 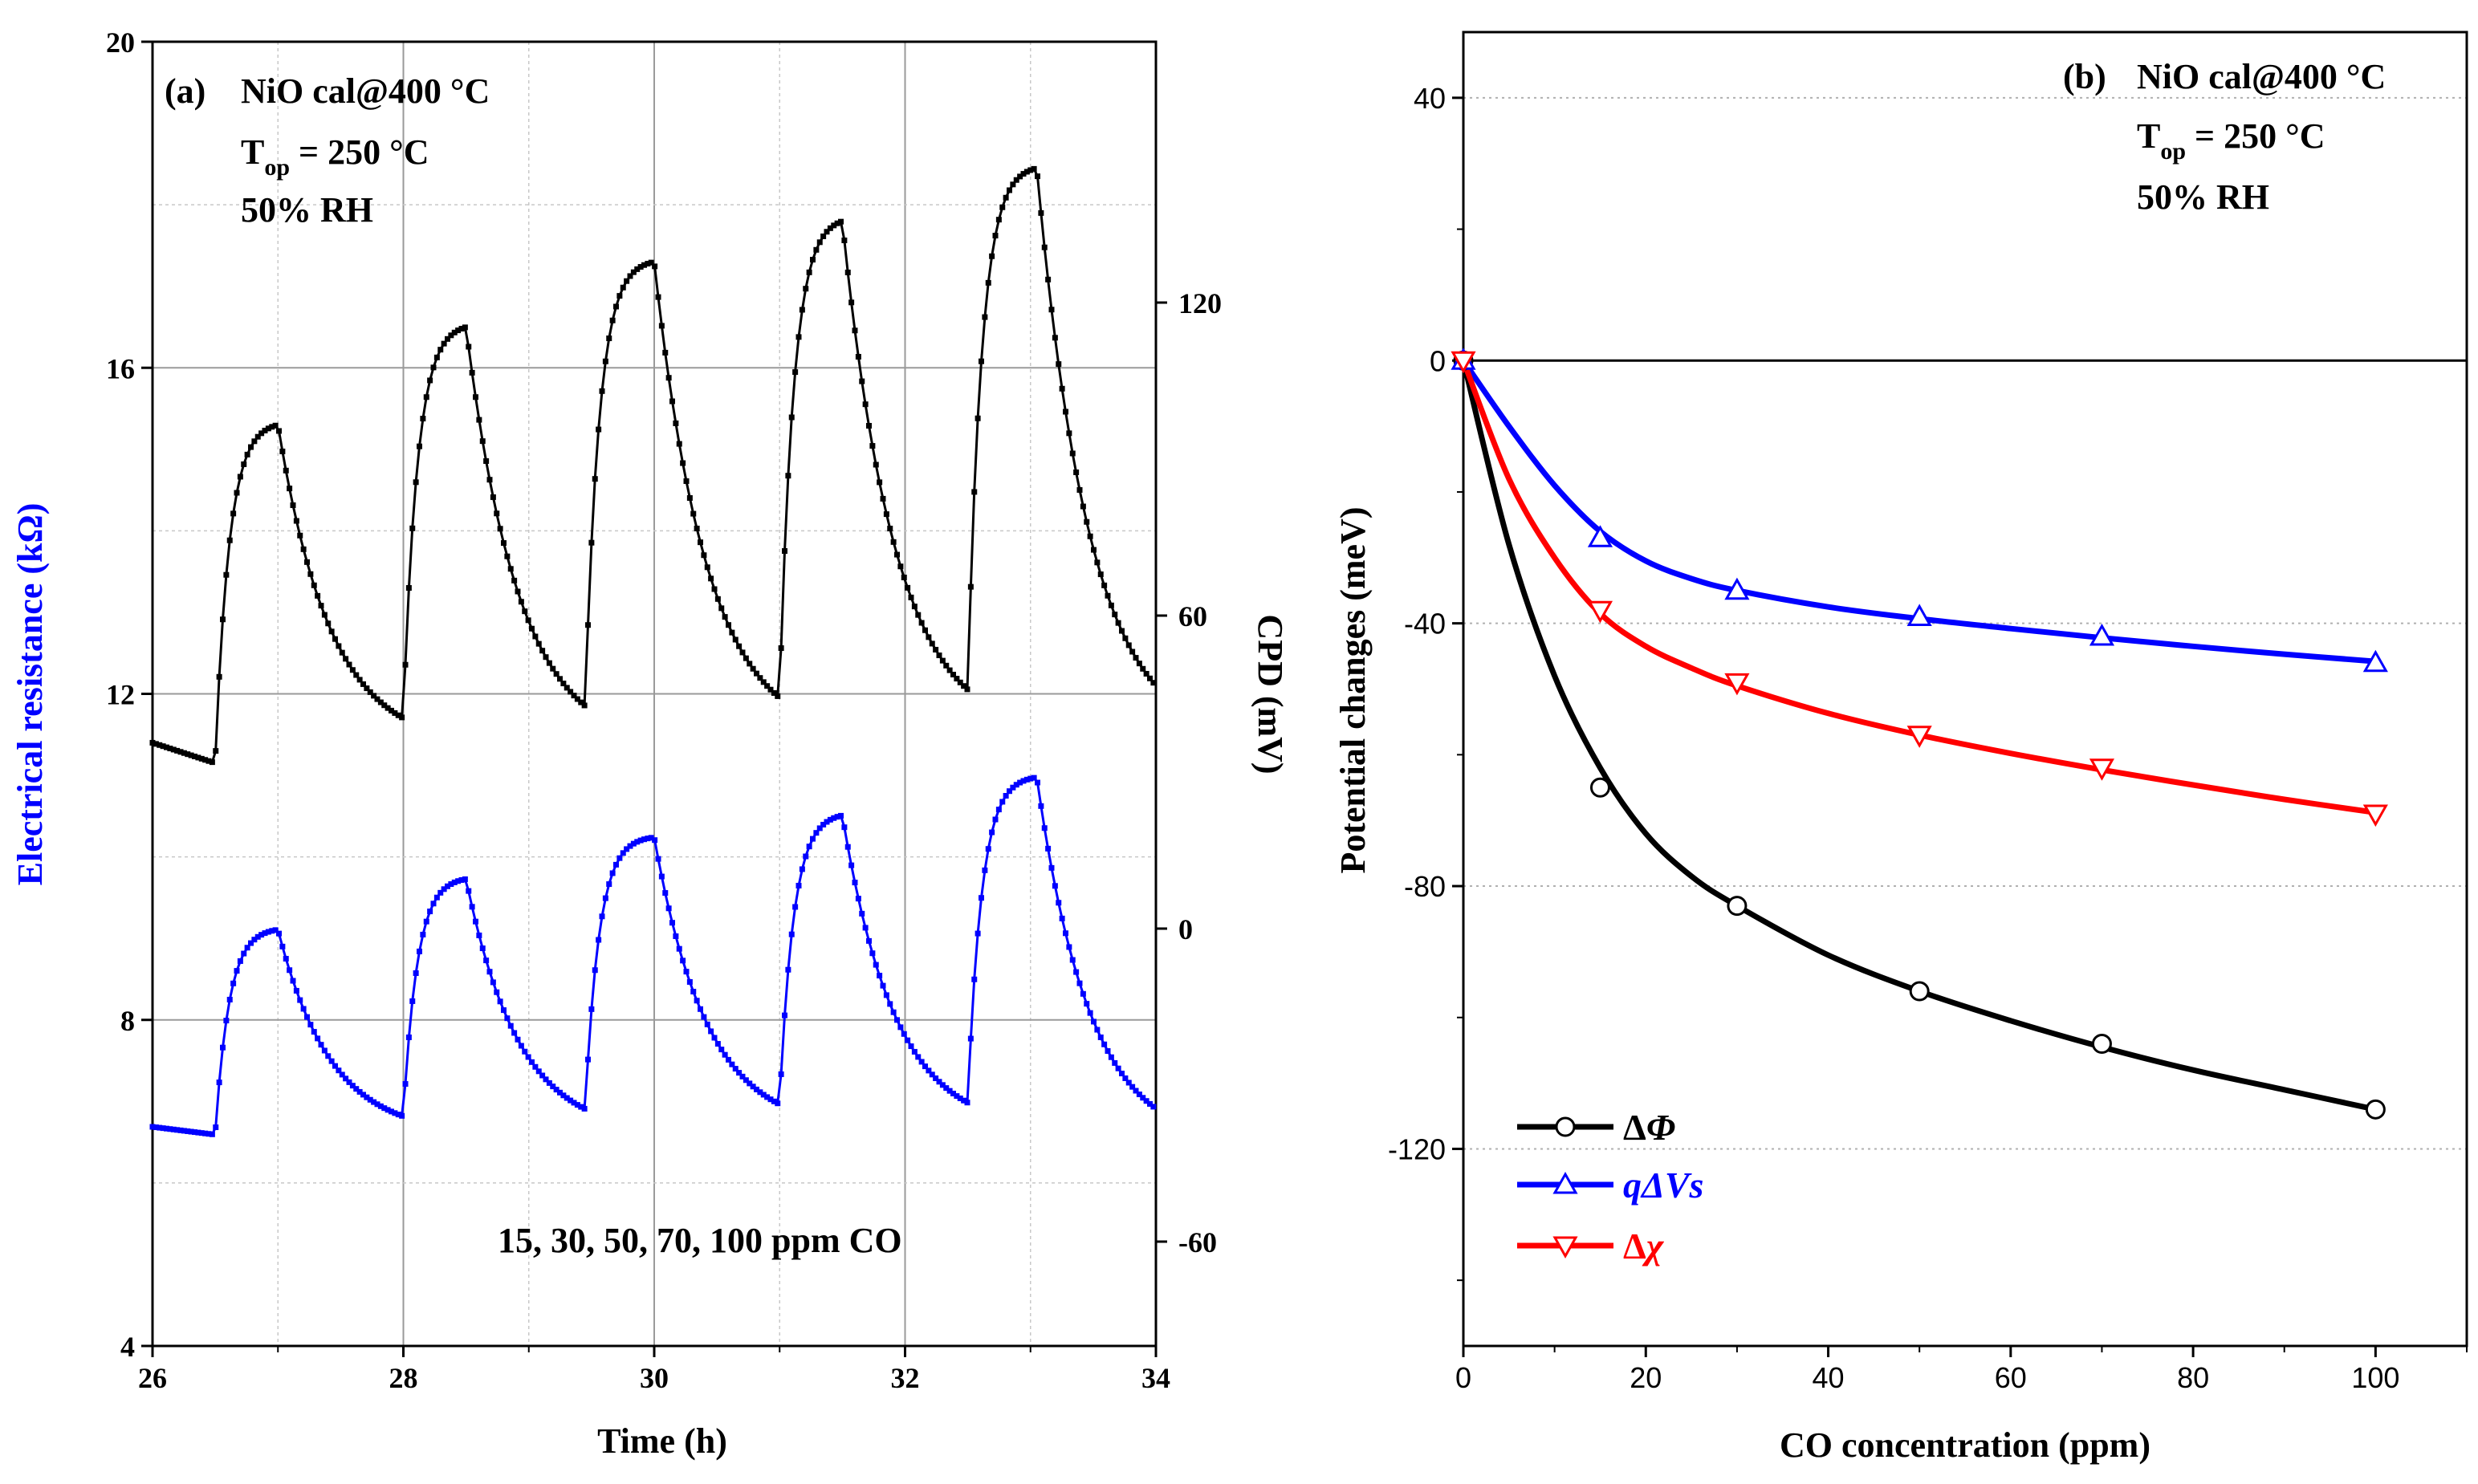 What do you see at coordinates (654, 1378) in the screenshot?
I see `x-tick-label-30: 30` at bounding box center [654, 1378].